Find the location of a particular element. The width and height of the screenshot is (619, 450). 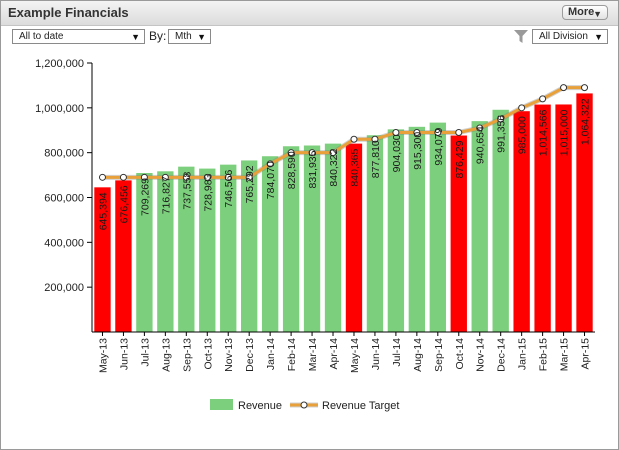

filter-funnel-icon is located at coordinates (521, 36).